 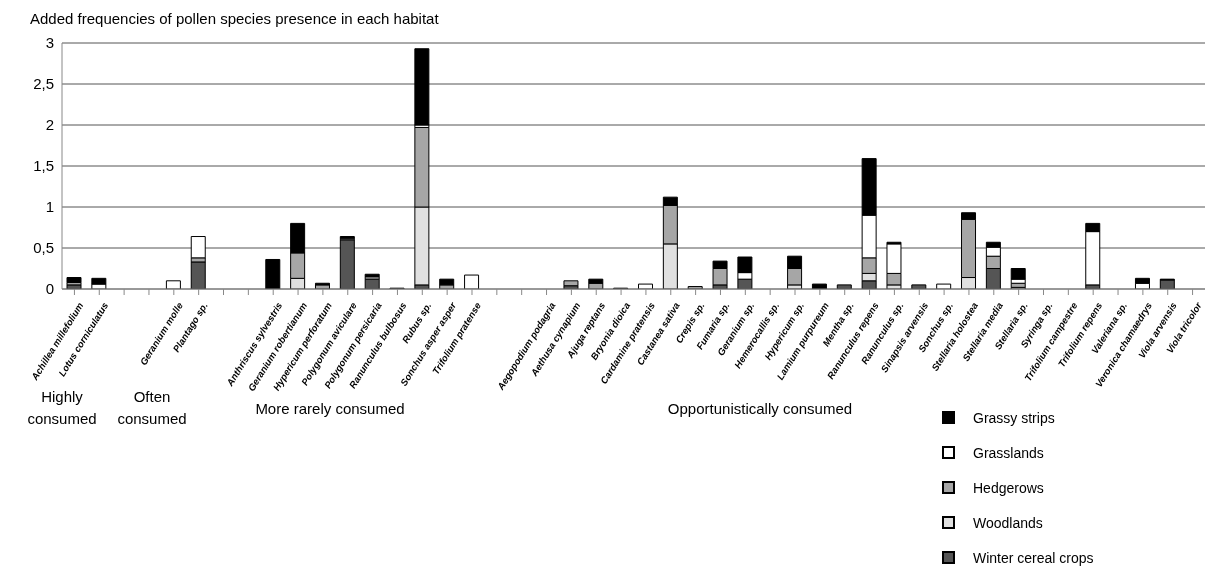 I want to click on y-tick-label: 1, so click(x=49, y=207).